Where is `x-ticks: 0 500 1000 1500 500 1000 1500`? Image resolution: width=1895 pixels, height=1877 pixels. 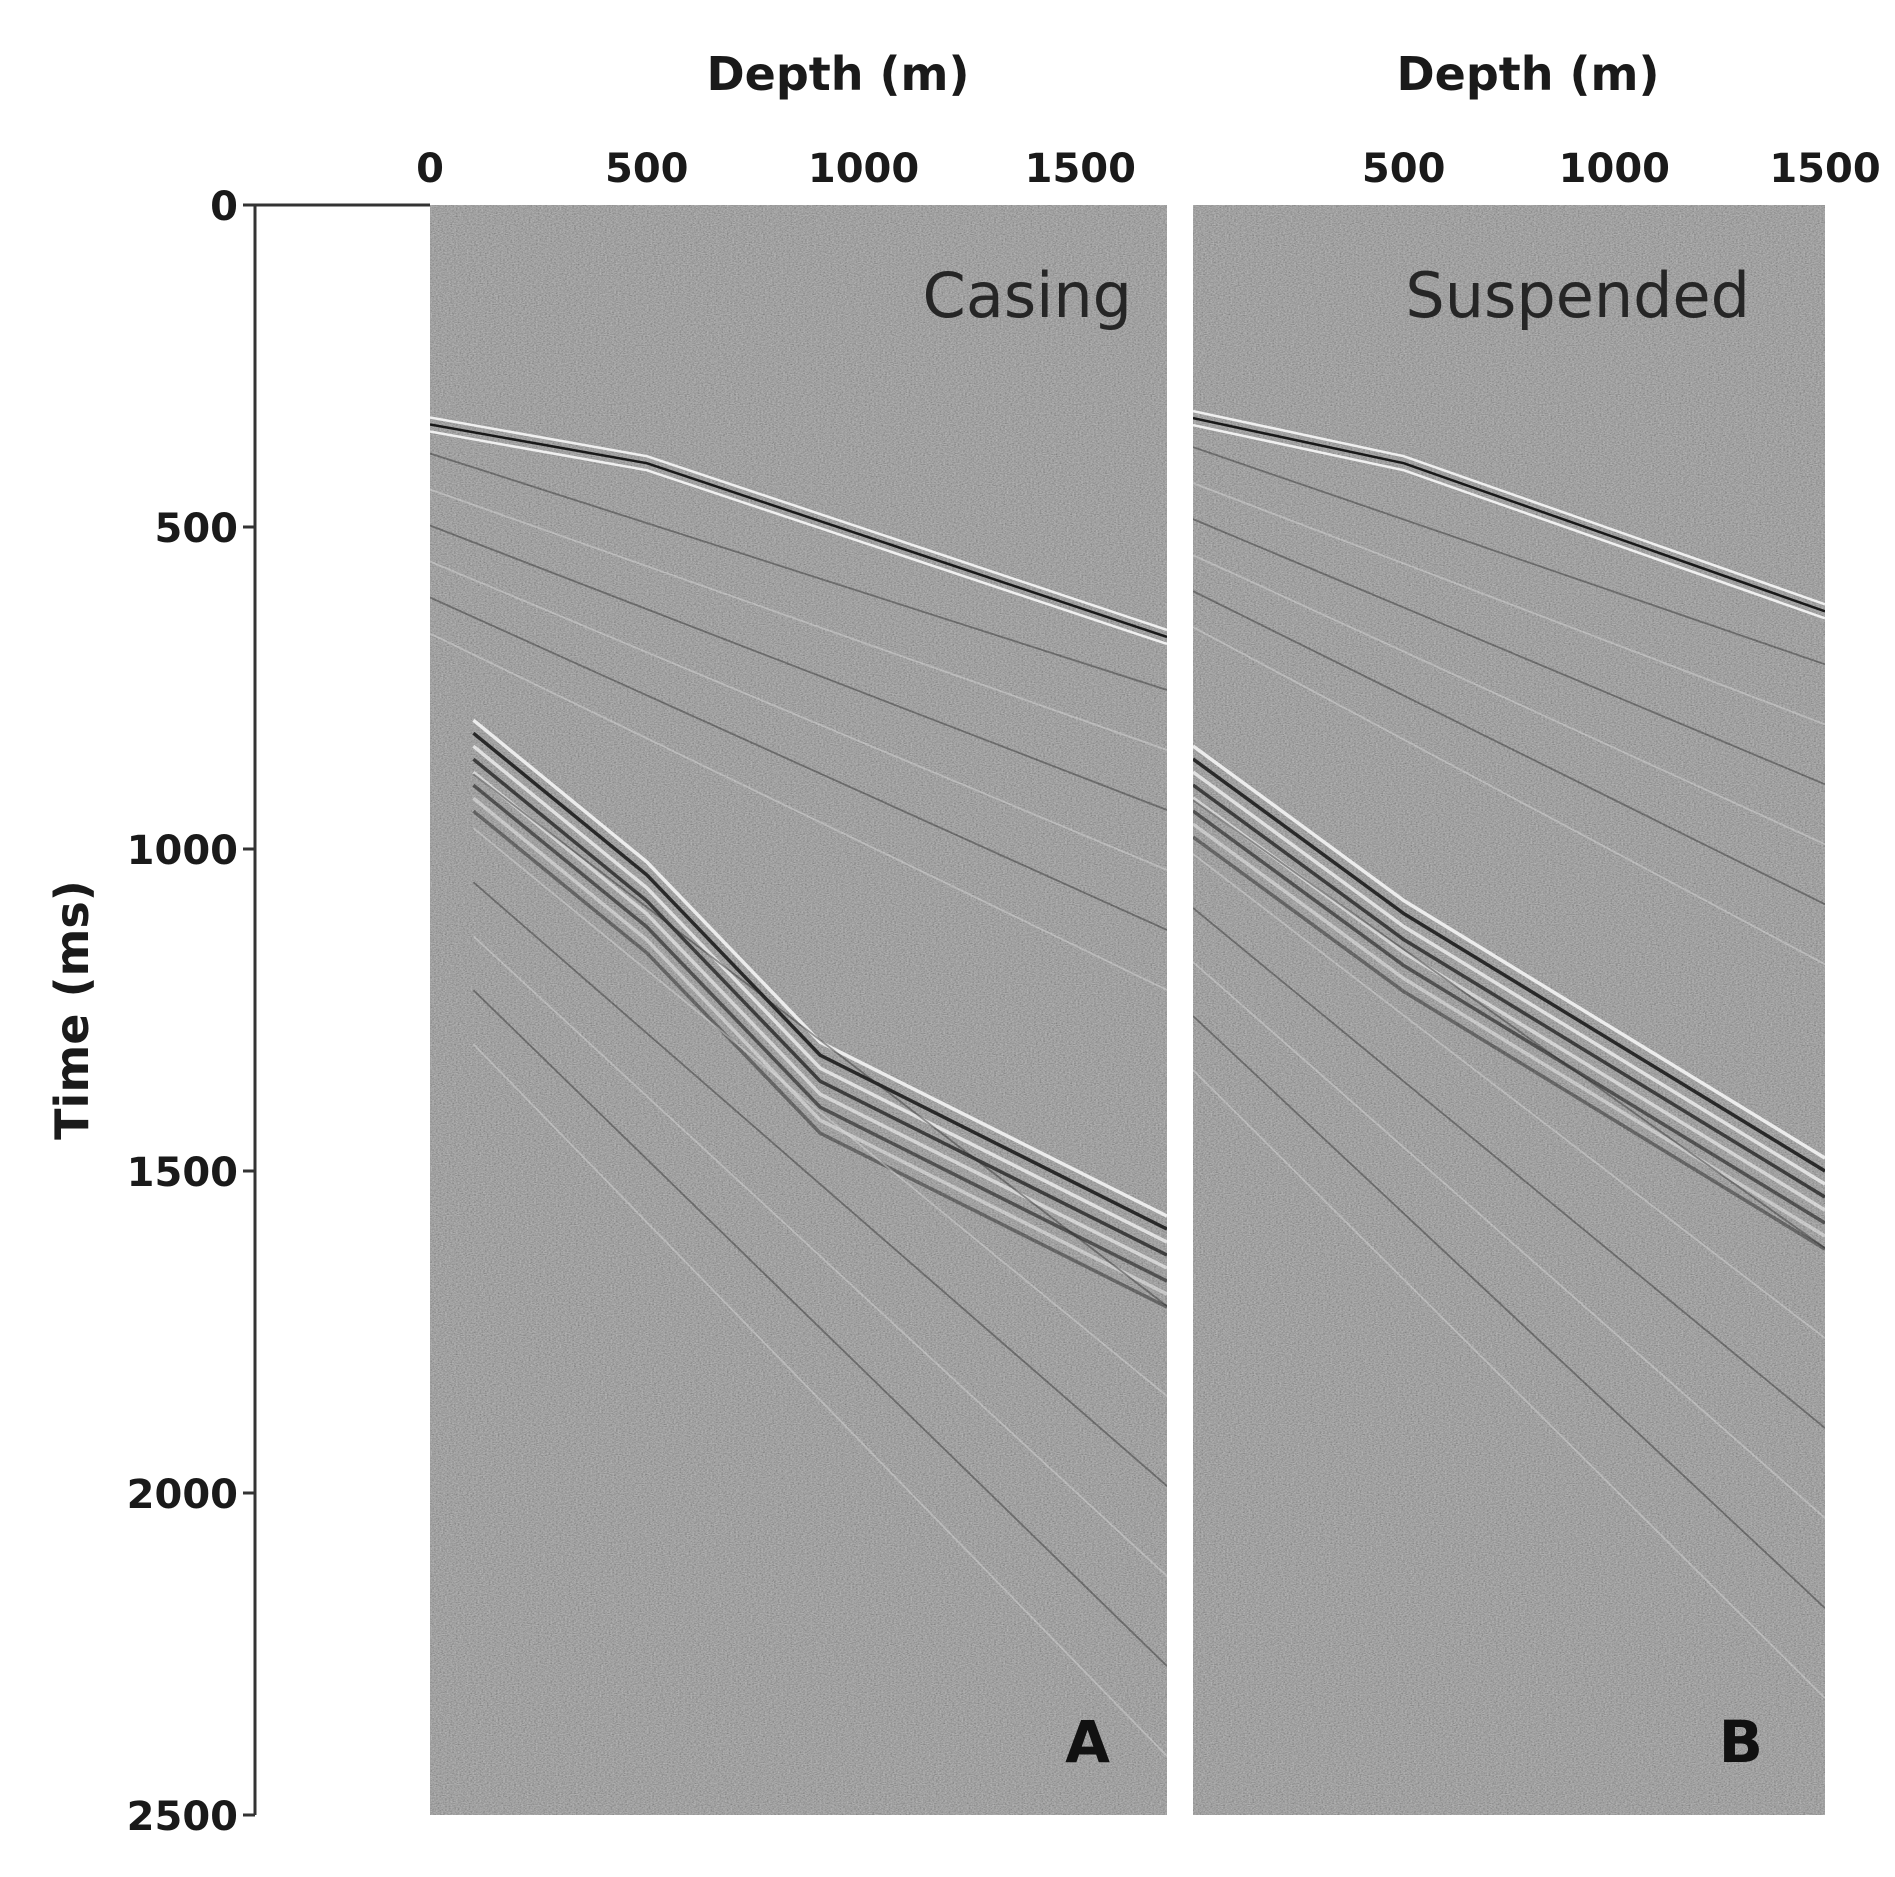
x-ticks: 0 500 1000 1500 500 1000 1500 is located at coordinates (1148, 169).